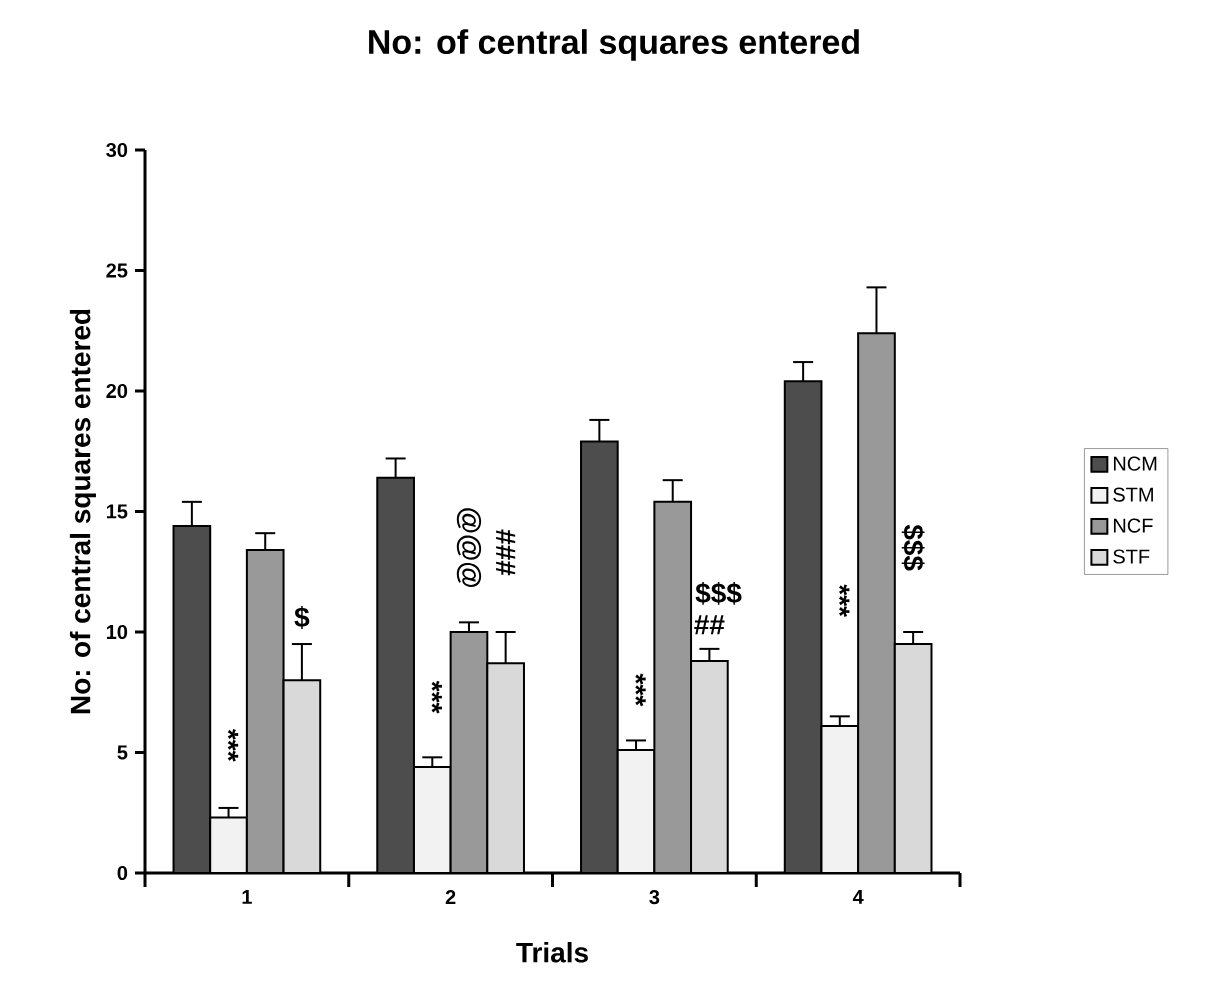 The image size is (1229, 1005). I want to click on annotation: $, so click(302, 617).